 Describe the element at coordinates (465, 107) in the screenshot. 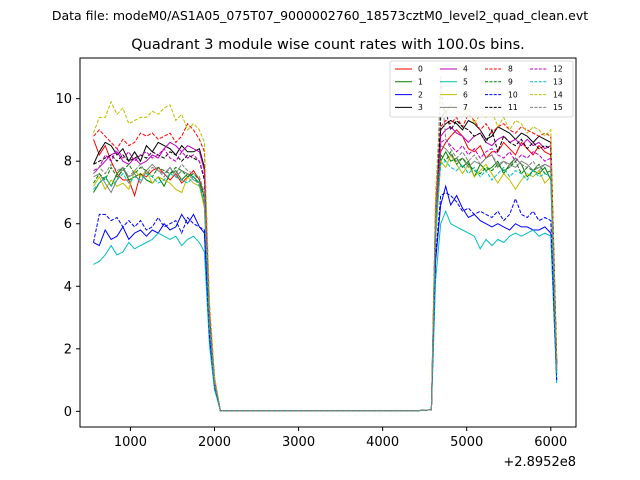

I see `legend-label-7: 7` at that location.